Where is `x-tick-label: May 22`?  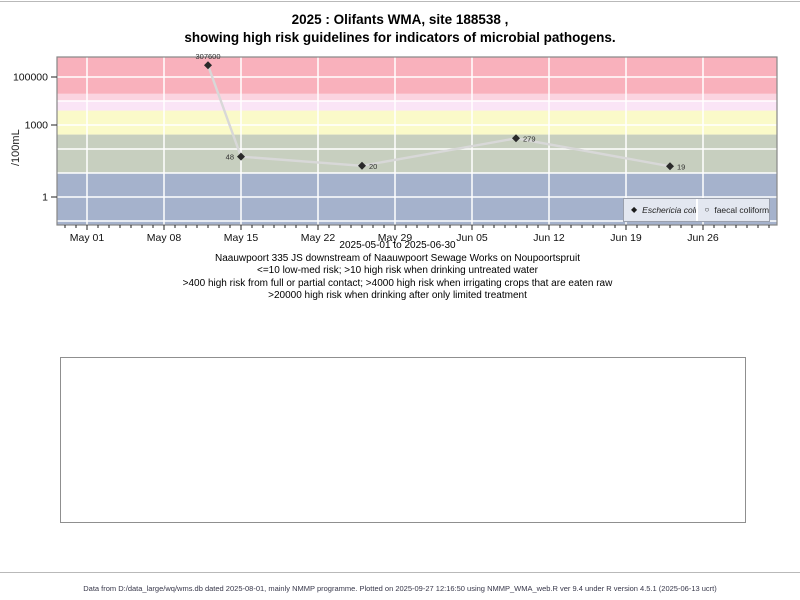
x-tick-label: May 22 is located at coordinates (318, 238).